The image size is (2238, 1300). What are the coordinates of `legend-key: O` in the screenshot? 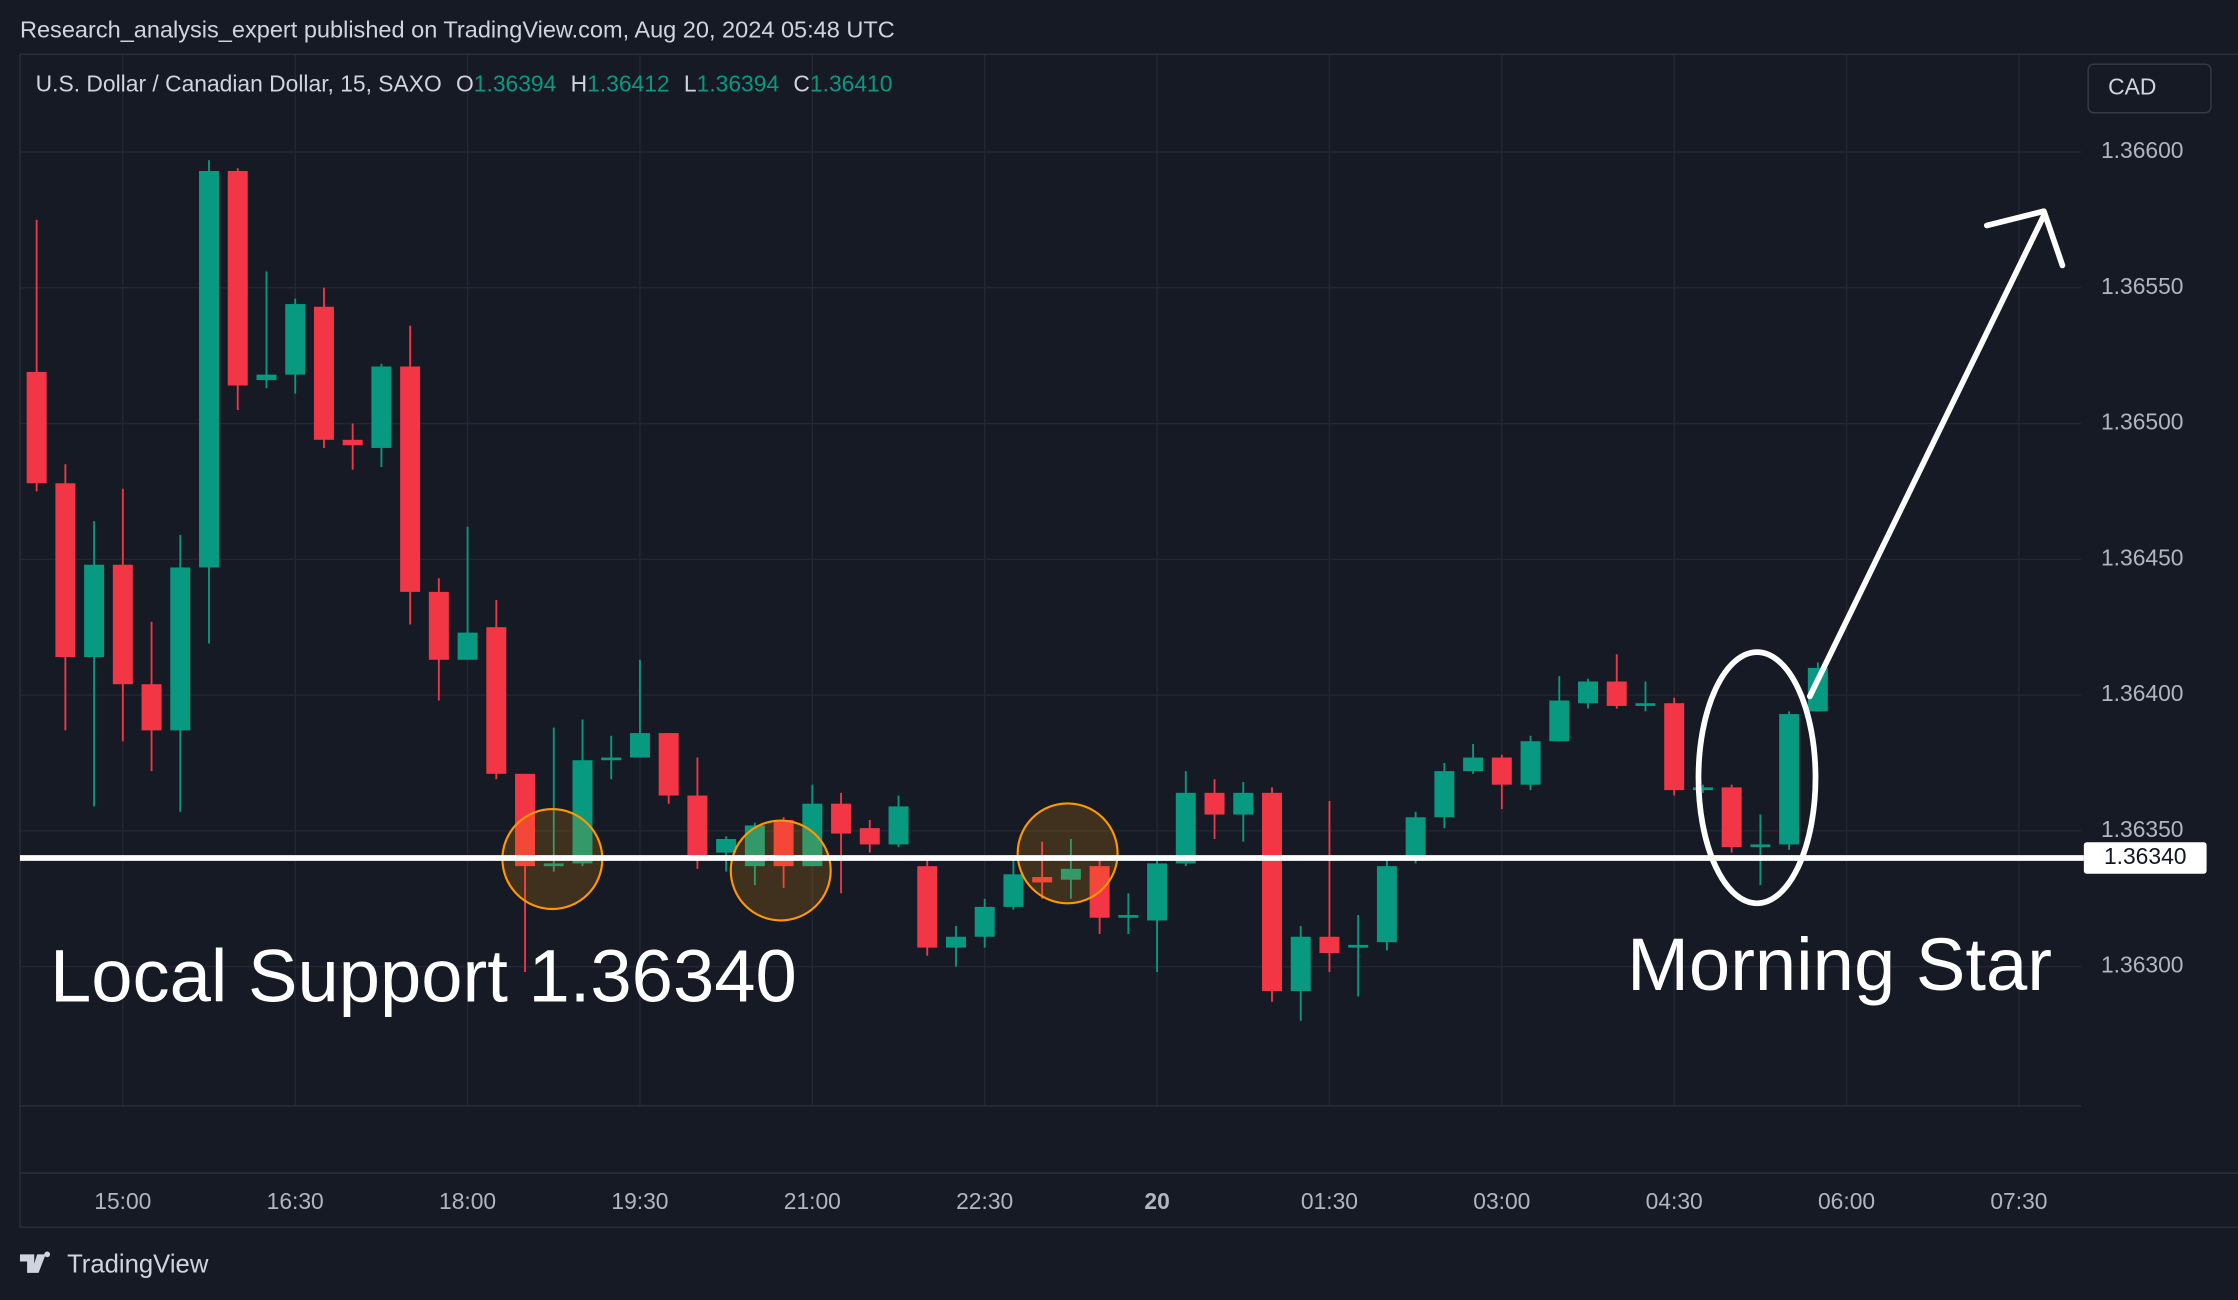 It's located at (465, 84).